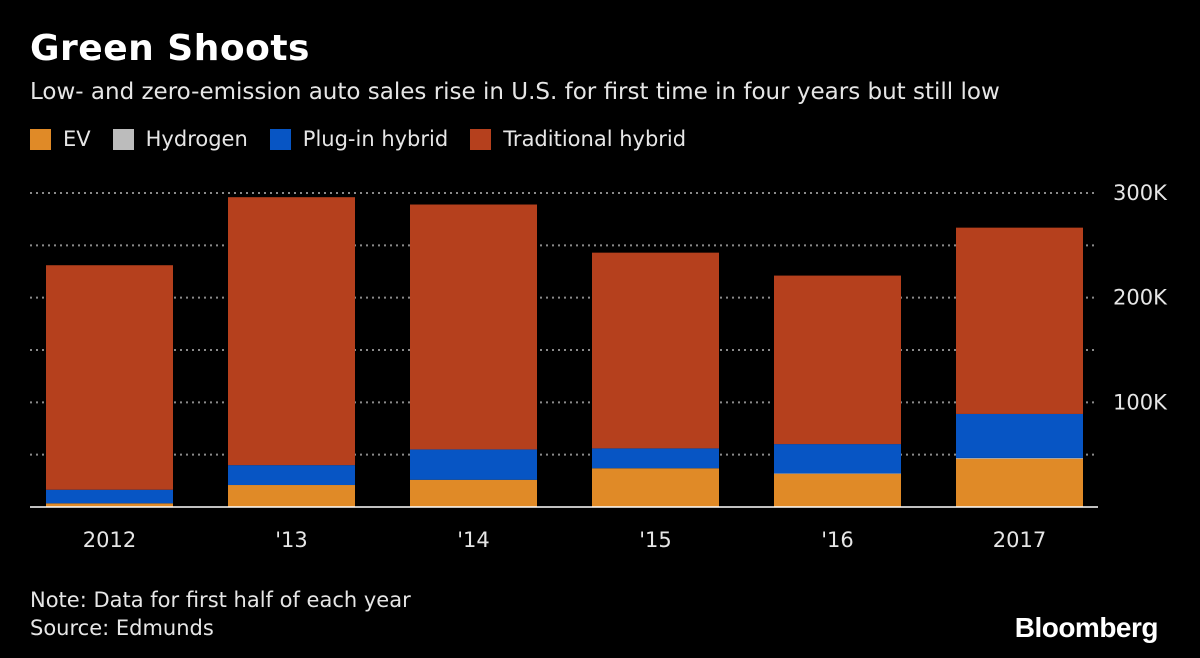  Describe the element at coordinates (837, 540) in the screenshot. I see `x-tick-label-4: '16` at that location.